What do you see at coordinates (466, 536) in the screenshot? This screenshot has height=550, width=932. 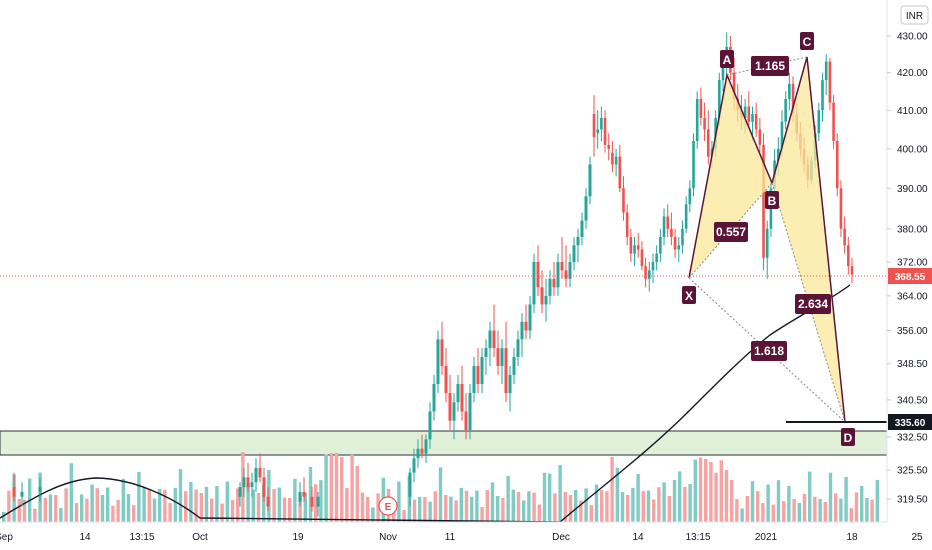 I see `x-axis-panel` at bounding box center [466, 536].